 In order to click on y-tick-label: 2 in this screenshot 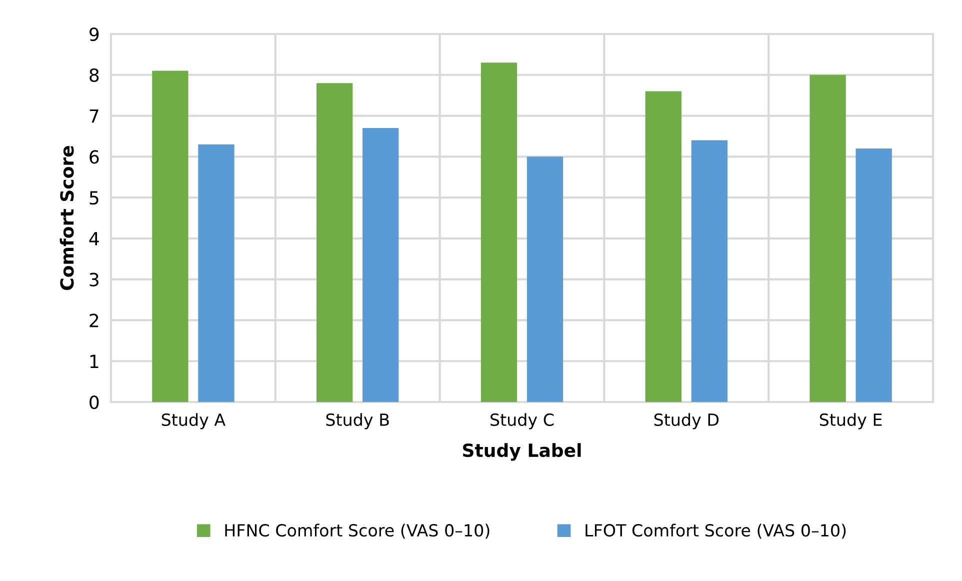, I will do `click(94, 321)`.